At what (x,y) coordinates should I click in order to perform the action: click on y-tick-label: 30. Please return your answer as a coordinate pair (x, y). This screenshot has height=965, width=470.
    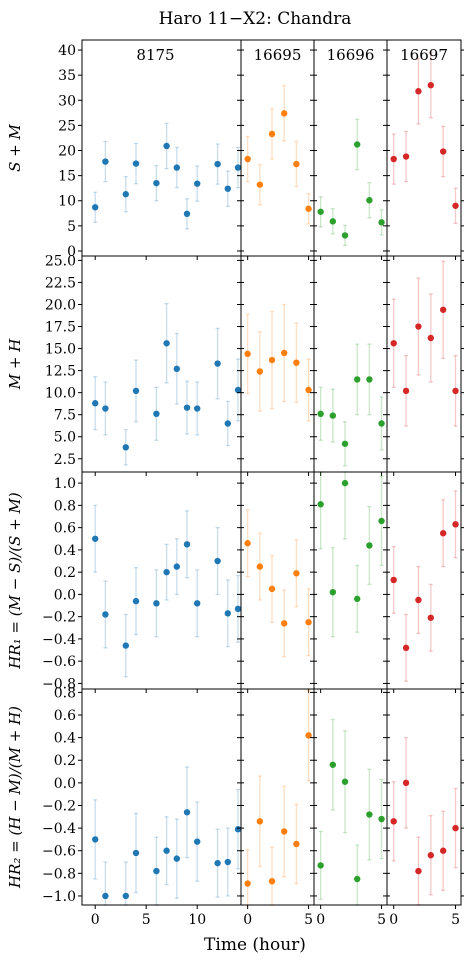
    Looking at the image, I should click on (67, 101).